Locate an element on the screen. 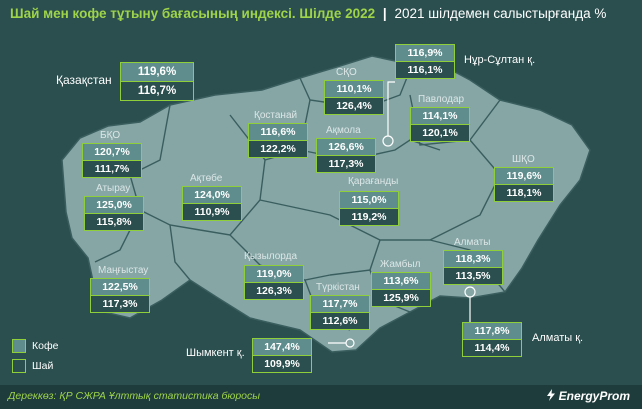 This screenshot has height=409, width=642. region-box-karaganda: 115,0% 119,2% is located at coordinates (369, 208).